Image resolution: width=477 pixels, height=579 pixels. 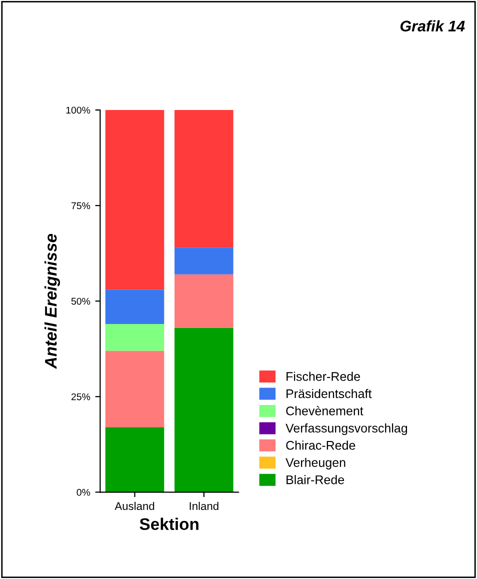 What do you see at coordinates (204, 506) in the screenshot?
I see `x-tick-label: Inland` at bounding box center [204, 506].